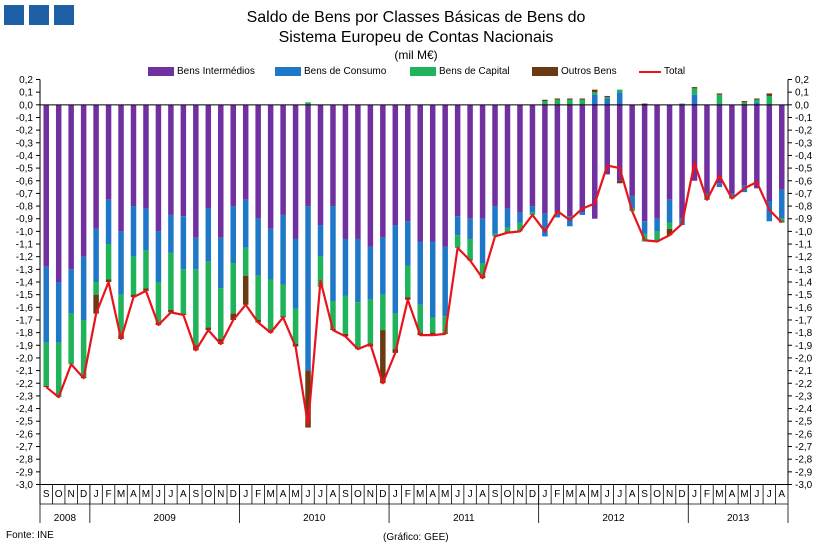  I want to click on y-tick-label-right: -0,8, so click(804, 207).